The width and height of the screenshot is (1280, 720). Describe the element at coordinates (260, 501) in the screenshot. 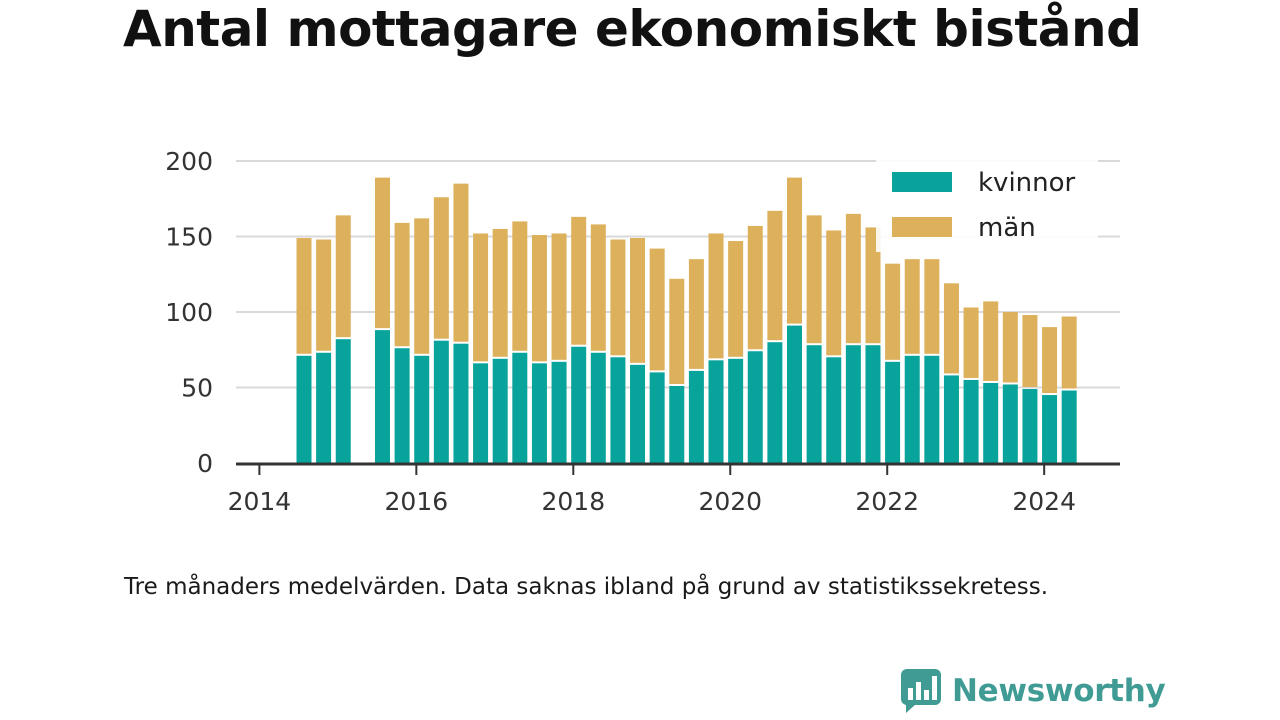

I see `x-tick-label: 2014` at that location.